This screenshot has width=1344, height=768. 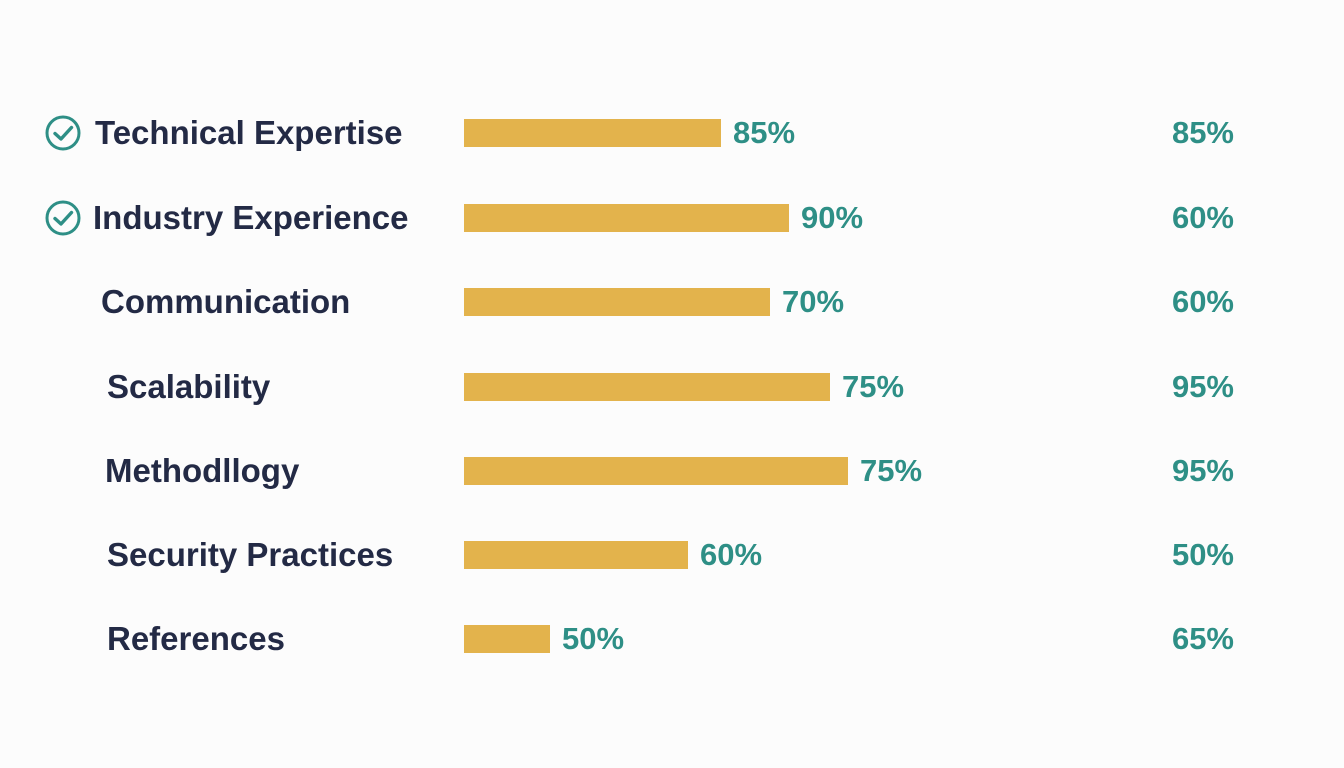 What do you see at coordinates (189, 386) in the screenshot?
I see `category-label: Scalability` at bounding box center [189, 386].